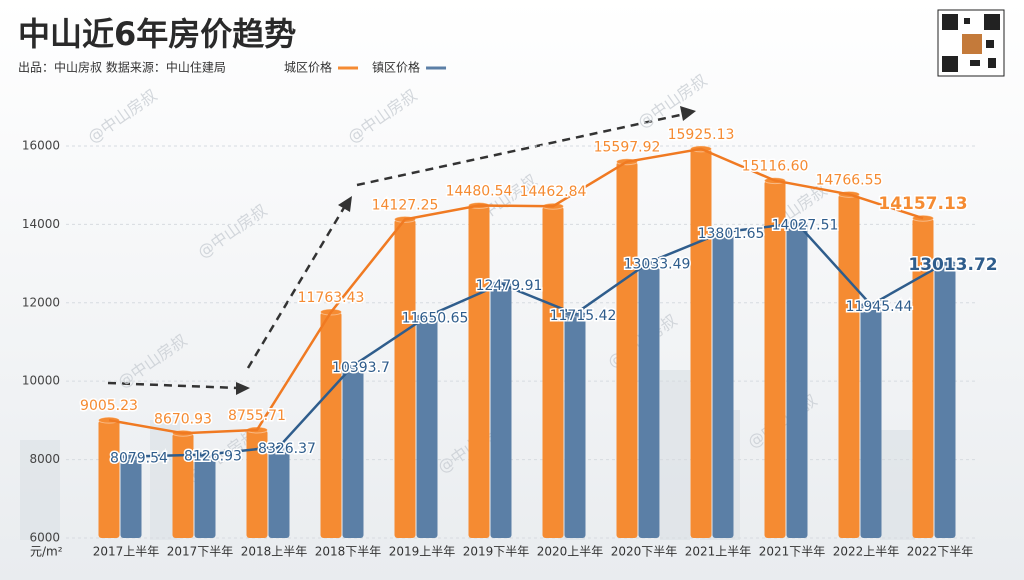 This screenshot has width=1024, height=580. What do you see at coordinates (213, 457) in the screenshot?
I see `data-label: 8126.93` at bounding box center [213, 457].